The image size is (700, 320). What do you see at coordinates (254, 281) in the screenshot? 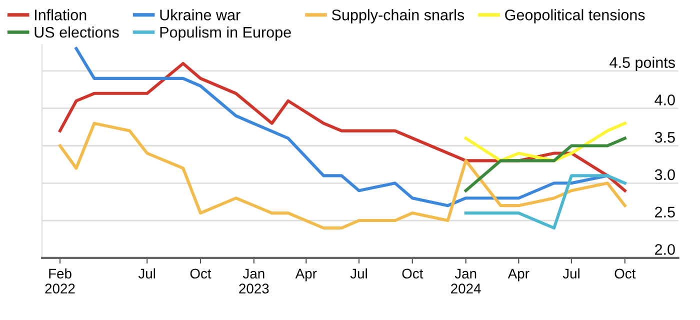
I see `x-tick-label: Jan 2023` at bounding box center [254, 281].